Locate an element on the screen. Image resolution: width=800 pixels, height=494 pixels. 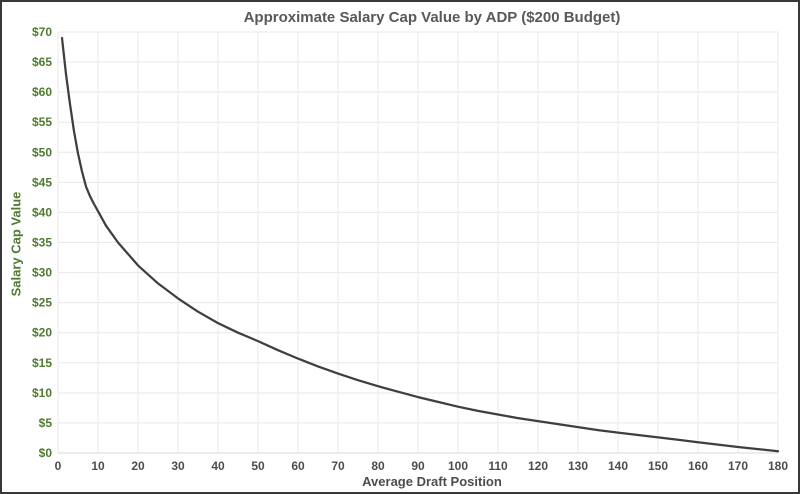
y-tick-label: $60 is located at coordinates (42, 92).